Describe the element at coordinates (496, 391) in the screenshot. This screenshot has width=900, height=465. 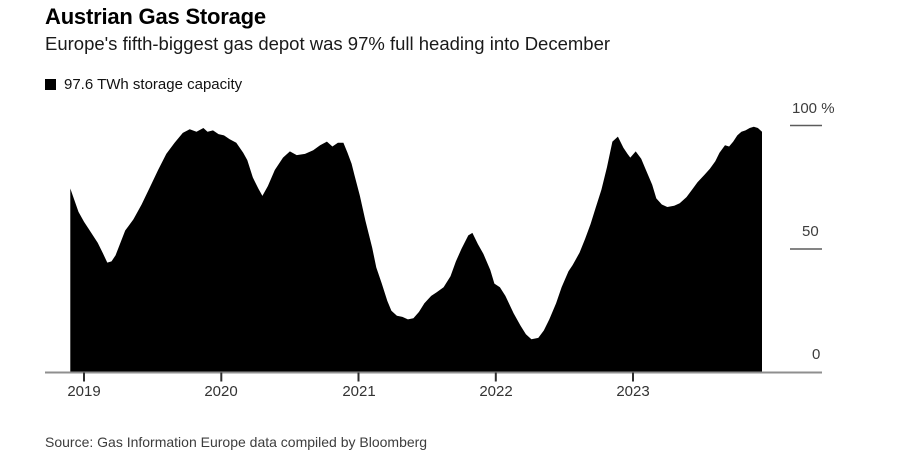
I see `x-axis-label-2022: 2022` at that location.